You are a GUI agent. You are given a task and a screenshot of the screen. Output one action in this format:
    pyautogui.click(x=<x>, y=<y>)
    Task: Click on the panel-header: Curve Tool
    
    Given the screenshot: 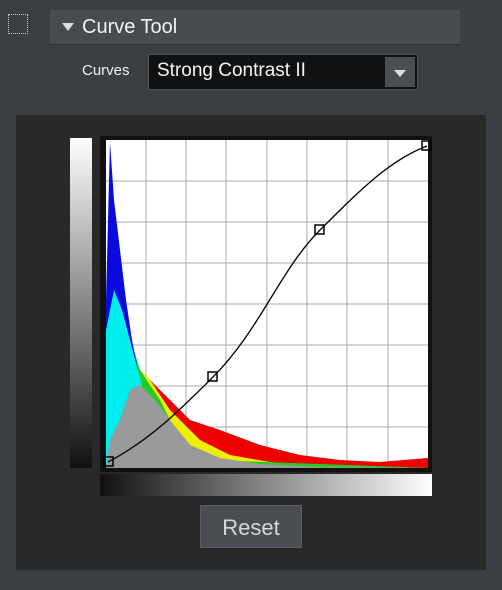 What is the action you would take?
    pyautogui.click(x=255, y=27)
    